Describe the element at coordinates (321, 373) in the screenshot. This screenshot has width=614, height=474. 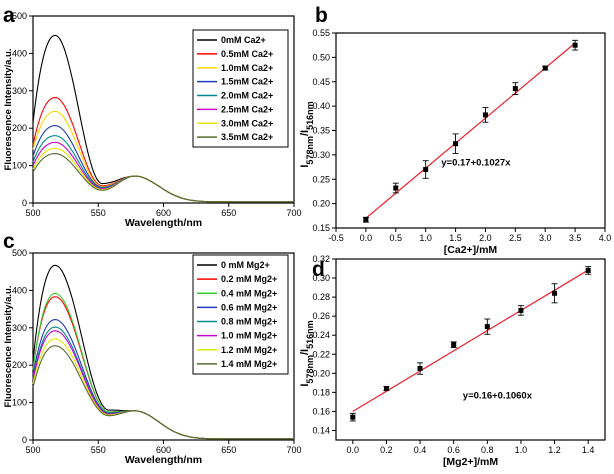
I see `y-tick-label: 0.20` at that location.